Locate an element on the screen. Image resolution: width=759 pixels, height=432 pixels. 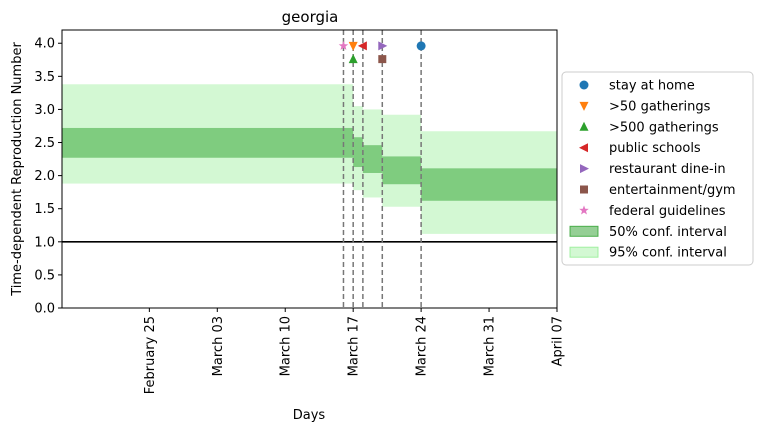
legend-interval-label-1: 95% conf. interval is located at coordinates (668, 253).